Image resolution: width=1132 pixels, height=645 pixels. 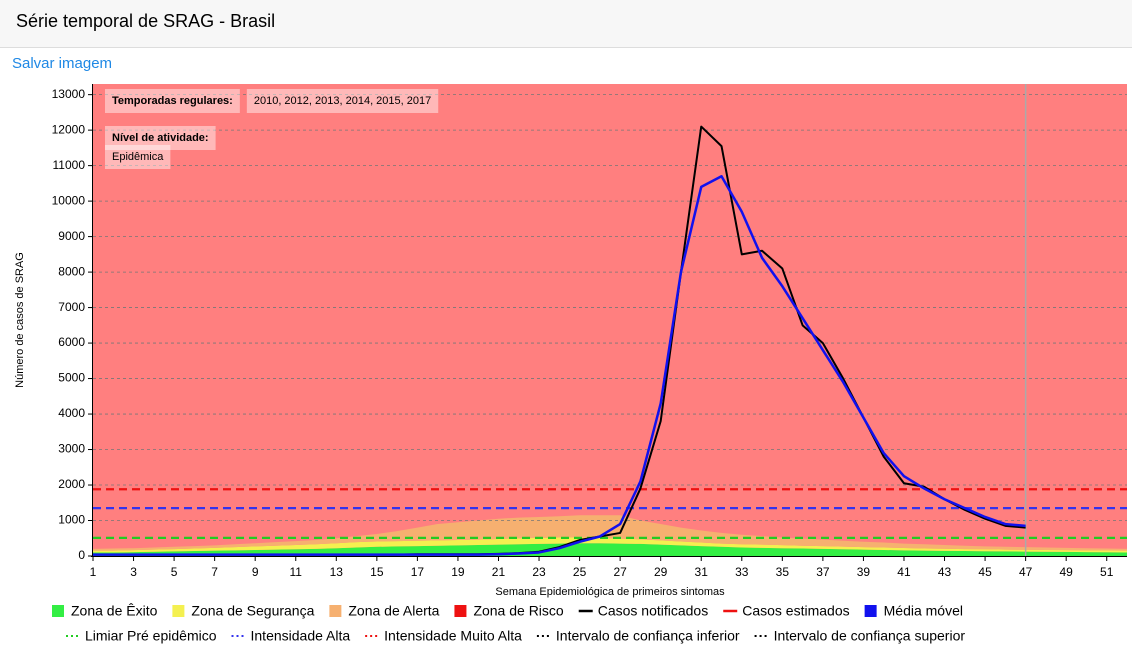 What do you see at coordinates (1066, 572) in the screenshot?
I see `x-tick-label: 49` at bounding box center [1066, 572].